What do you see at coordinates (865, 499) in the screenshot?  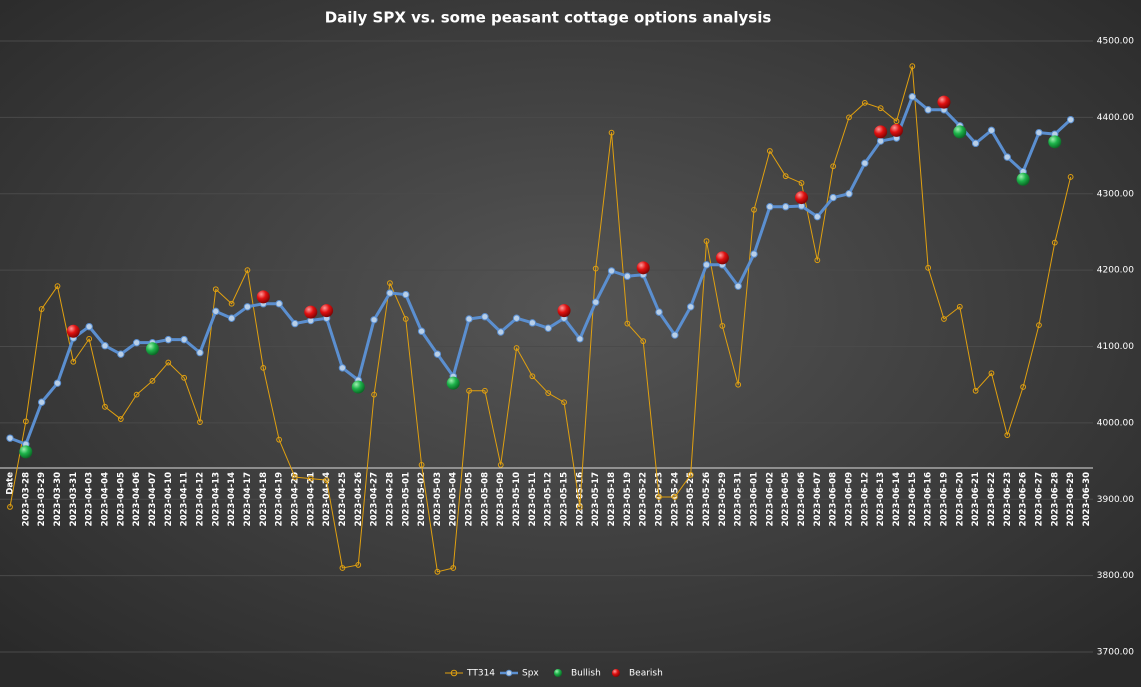 I see `x-tick-label: 2023-06-12` at bounding box center [865, 499].